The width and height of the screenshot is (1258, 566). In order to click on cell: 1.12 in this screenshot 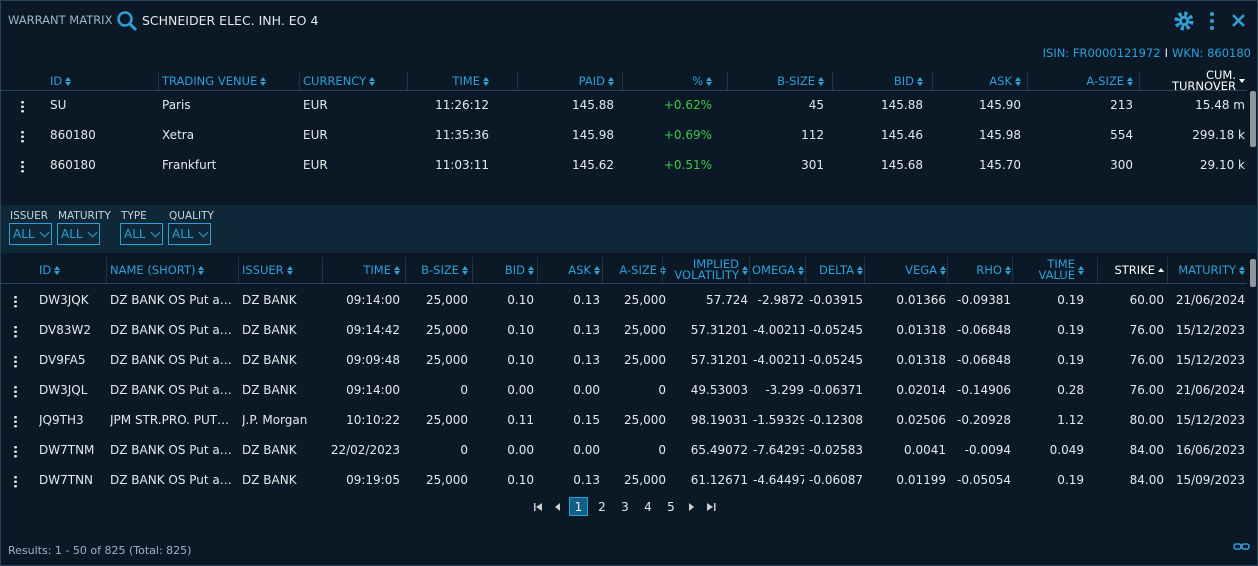, I will do `click(1070, 420)`.